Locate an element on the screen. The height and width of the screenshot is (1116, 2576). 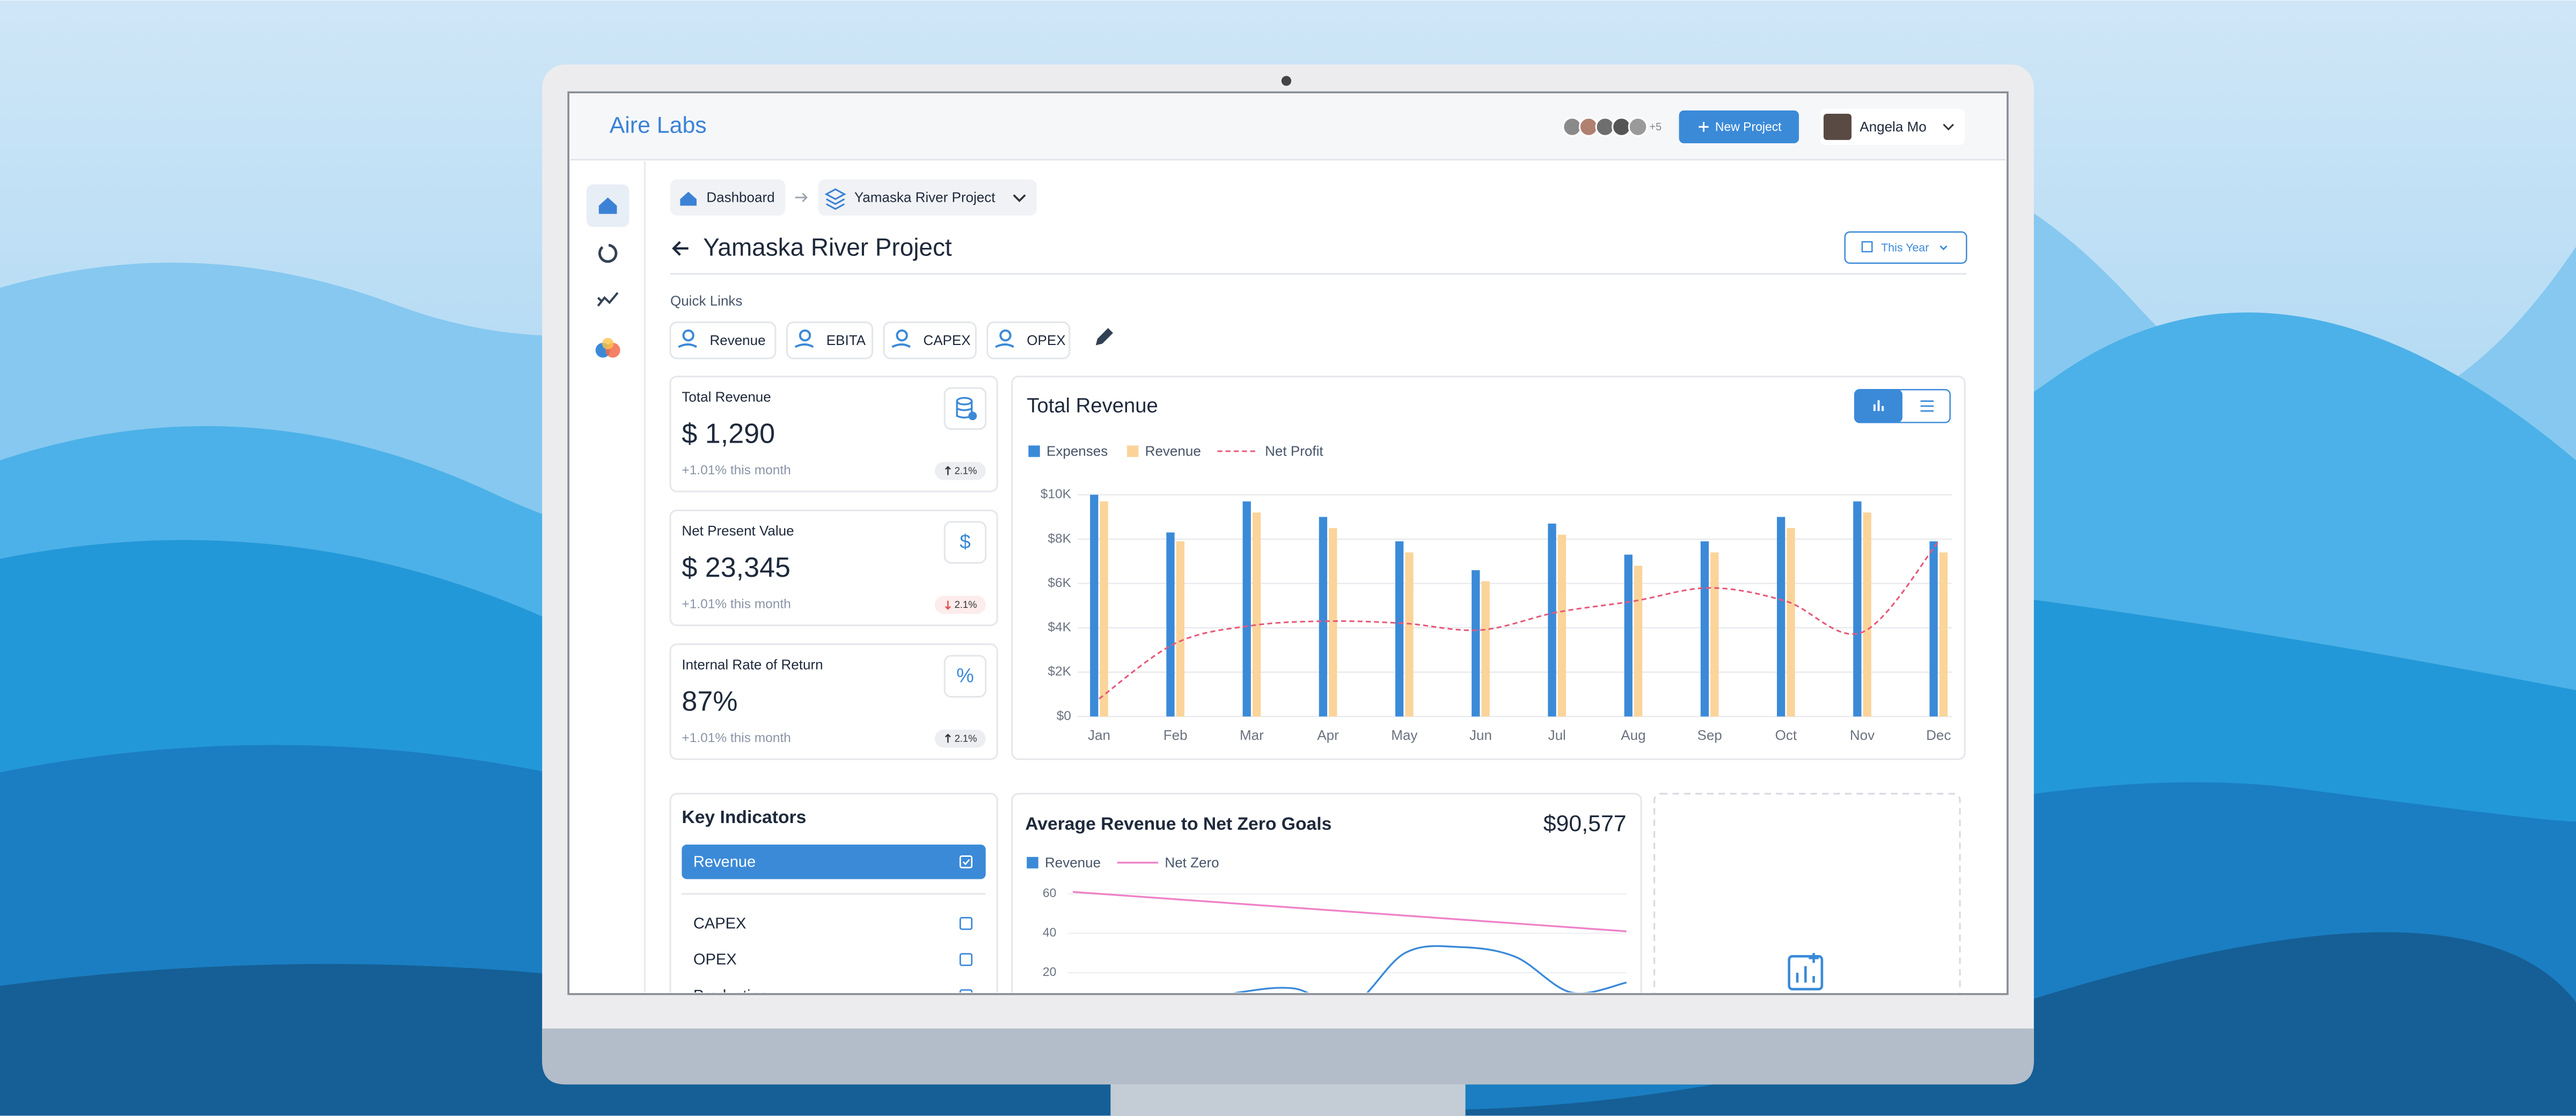
plus-icon is located at coordinates (1704, 127).